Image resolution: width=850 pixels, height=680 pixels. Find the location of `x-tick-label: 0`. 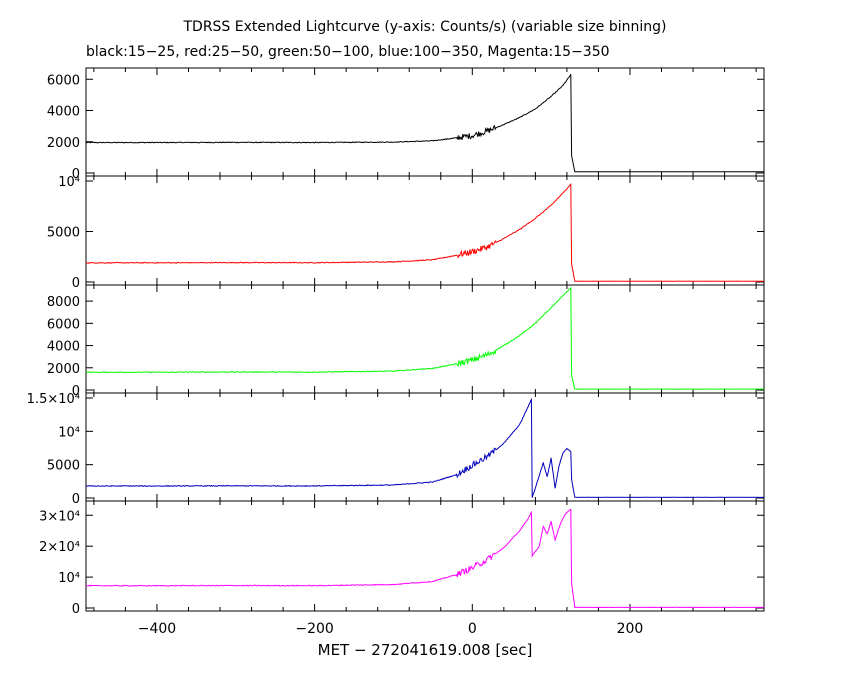

x-tick-label: 0 is located at coordinates (472, 629).